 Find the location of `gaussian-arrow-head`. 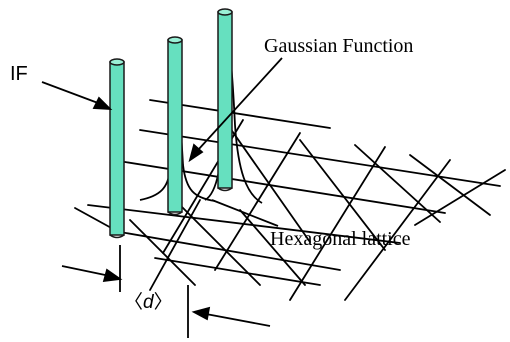

gaussian-arrow-head is located at coordinates (196, 153).